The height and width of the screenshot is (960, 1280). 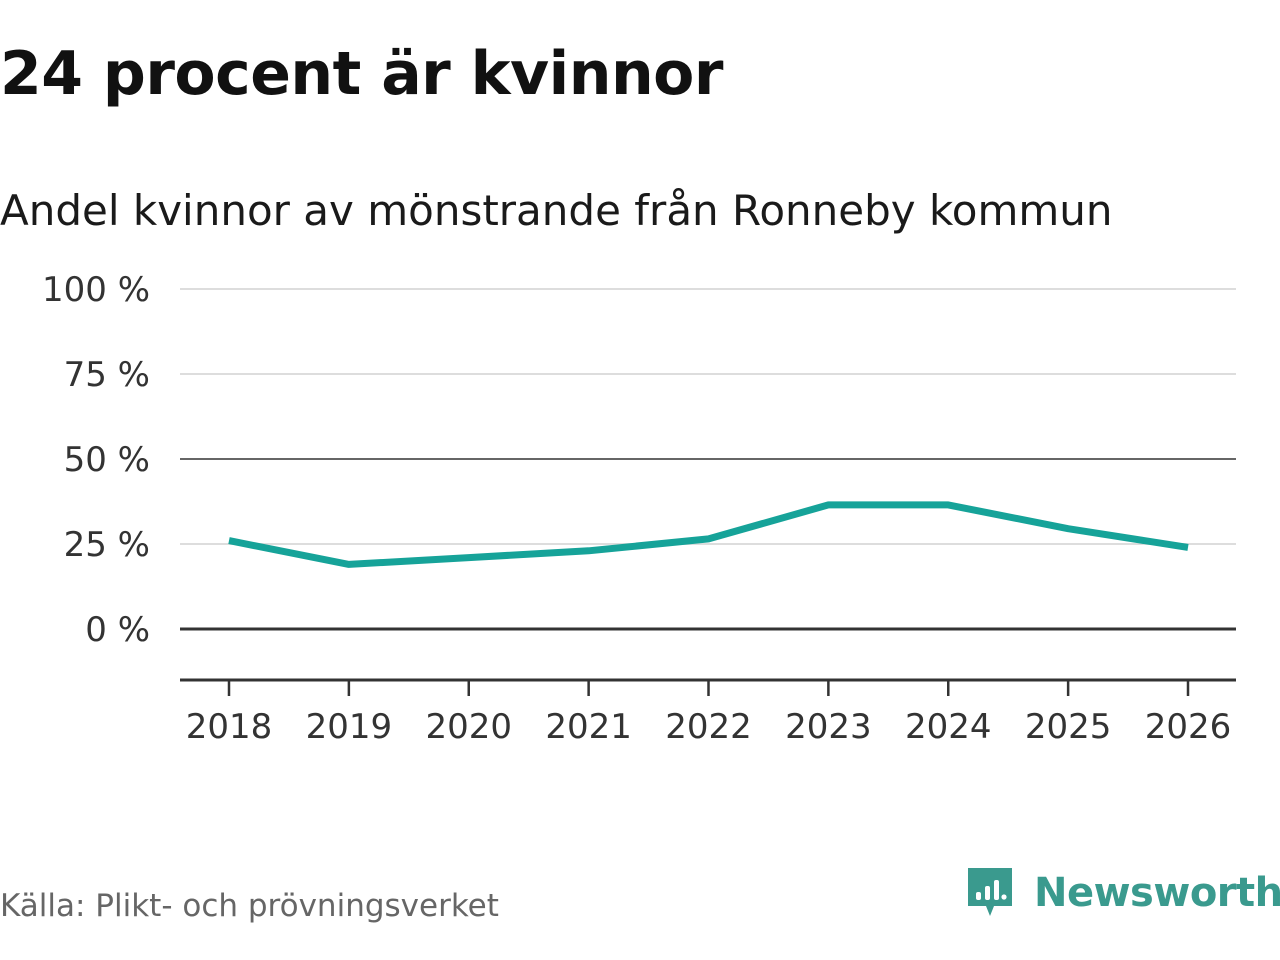 I want to click on x-tick-label: 2020, so click(x=468, y=727).